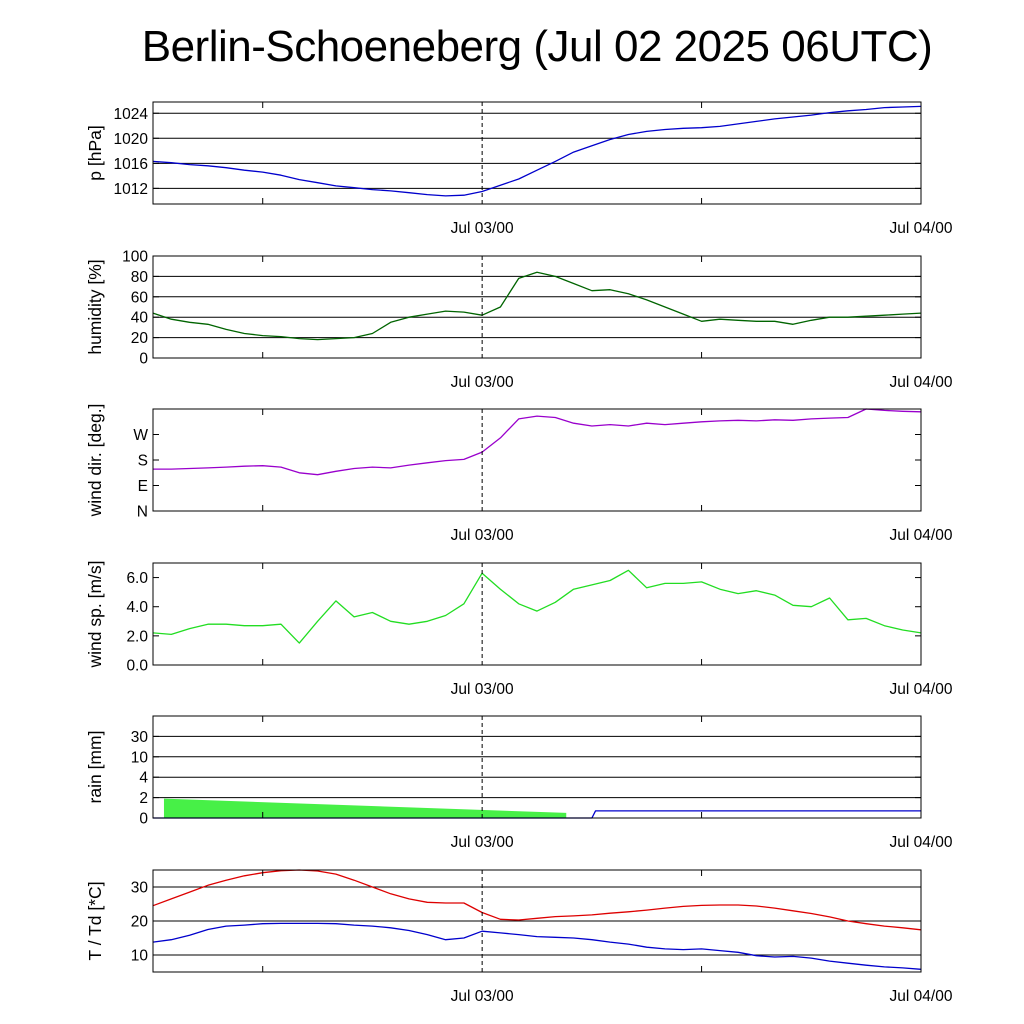  What do you see at coordinates (537, 46) in the screenshot?
I see `chart-title: Berlin-Schoeneberg (Jul 02 2025 06UTC)` at bounding box center [537, 46].